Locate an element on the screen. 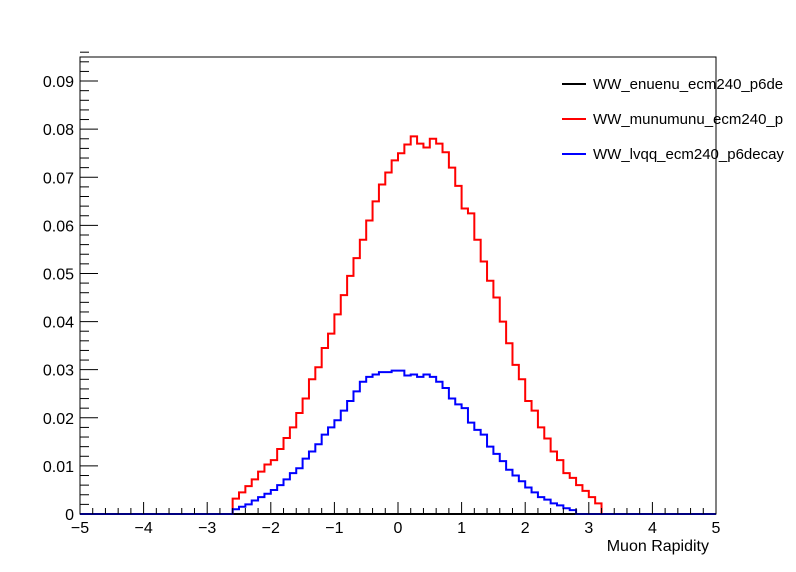 The image size is (796, 572). y-tick-label: 0.08 is located at coordinates (58, 130).